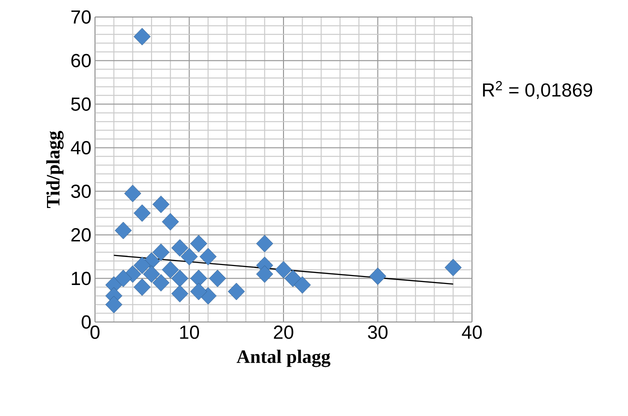 This screenshot has width=628, height=416. Describe the element at coordinates (81, 104) in the screenshot. I see `y-tick-label: 50` at that location.